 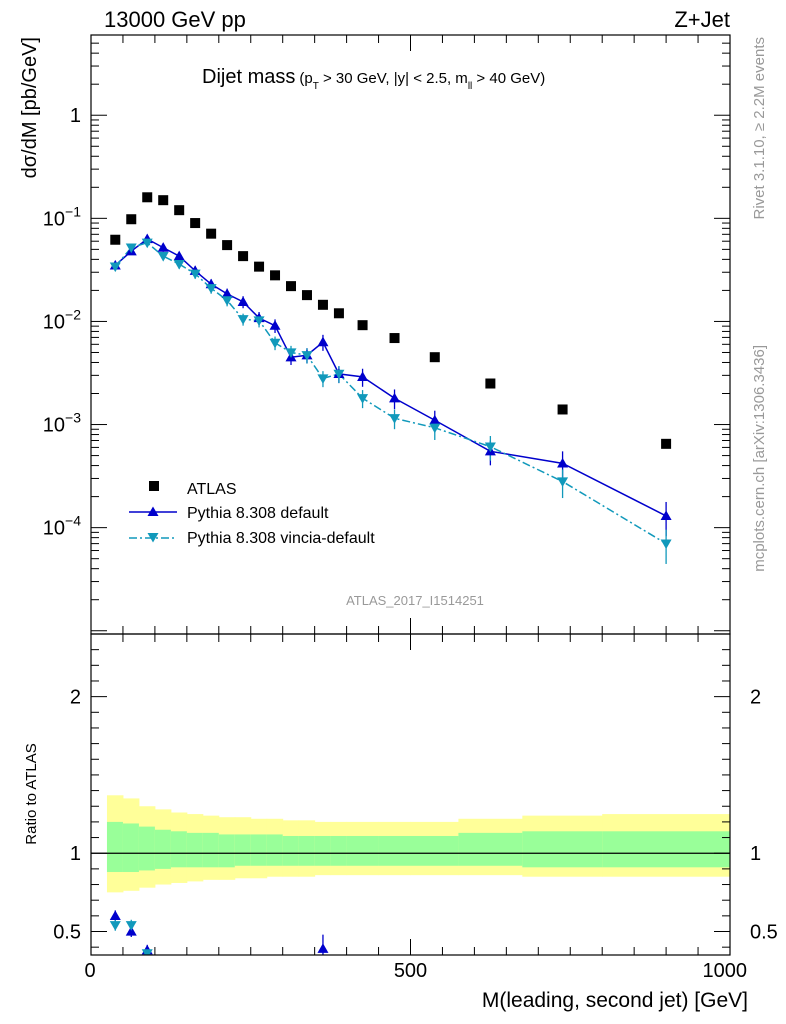 I want to click on ratio-markers, so click(x=219, y=932).